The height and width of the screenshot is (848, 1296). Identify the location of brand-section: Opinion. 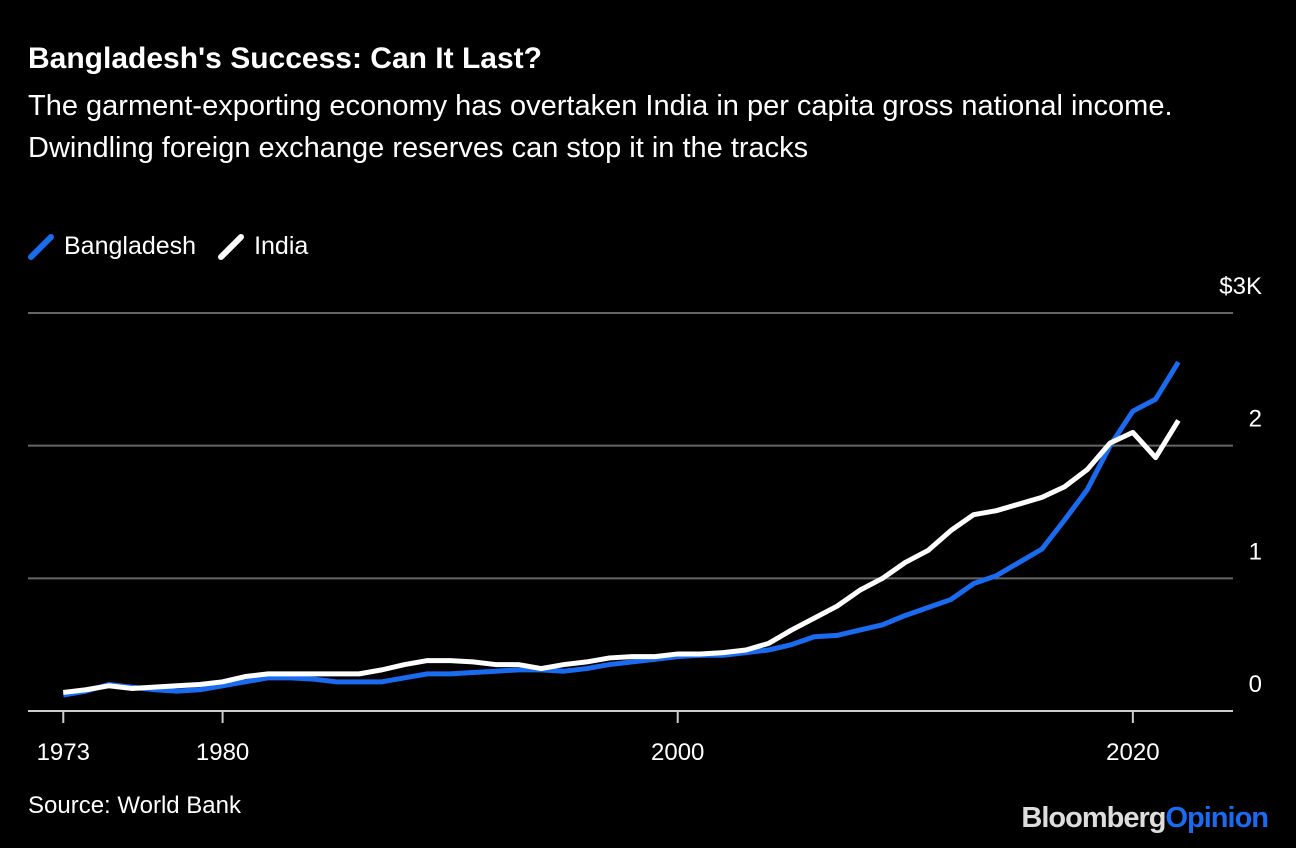
(1217, 818).